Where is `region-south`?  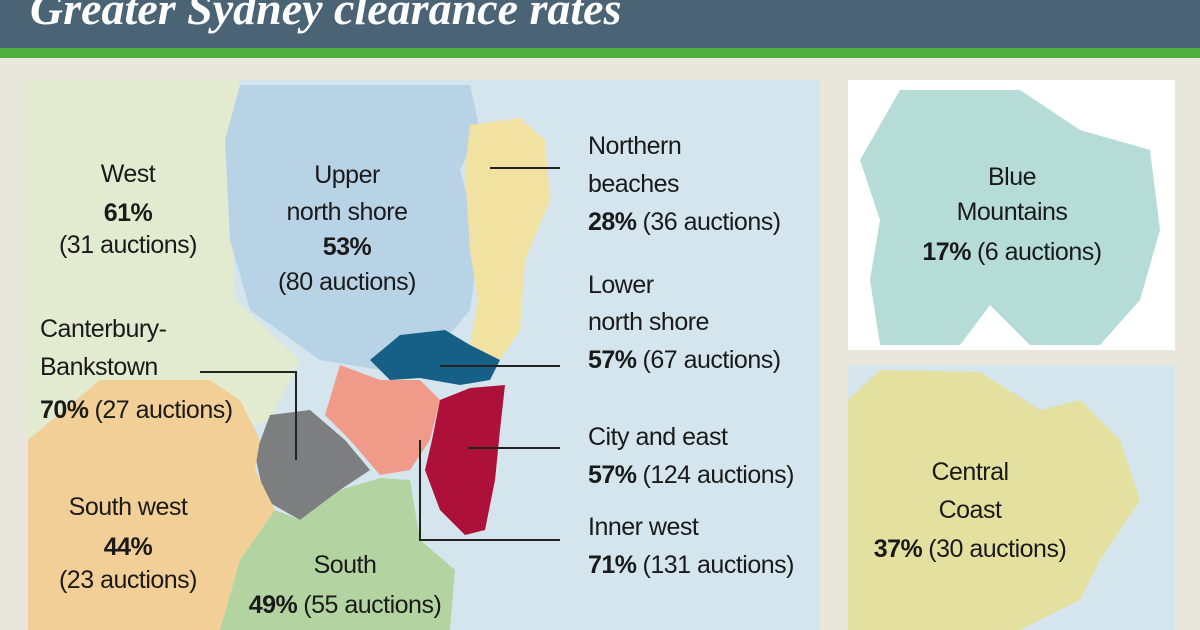
region-south is located at coordinates (337, 554).